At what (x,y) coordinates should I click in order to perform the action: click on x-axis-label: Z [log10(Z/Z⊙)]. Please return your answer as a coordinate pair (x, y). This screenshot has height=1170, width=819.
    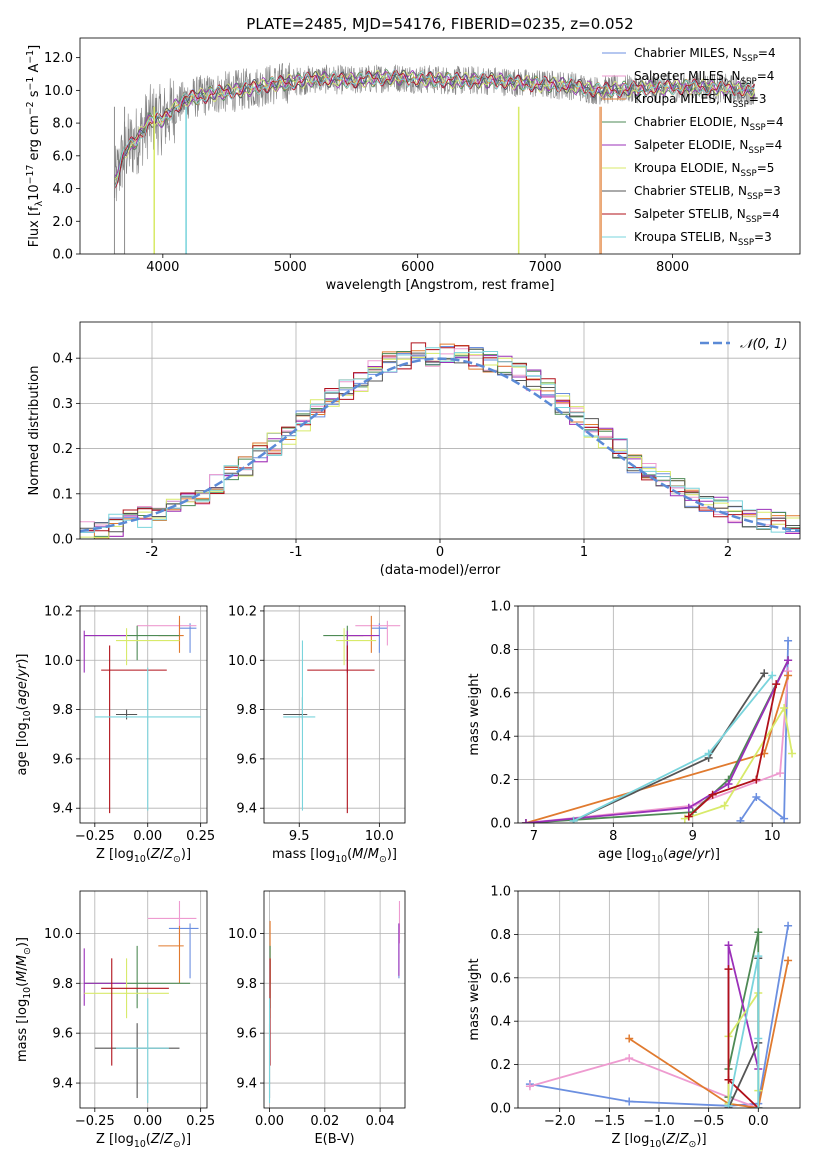
    Looking at the image, I should click on (143, 1141).